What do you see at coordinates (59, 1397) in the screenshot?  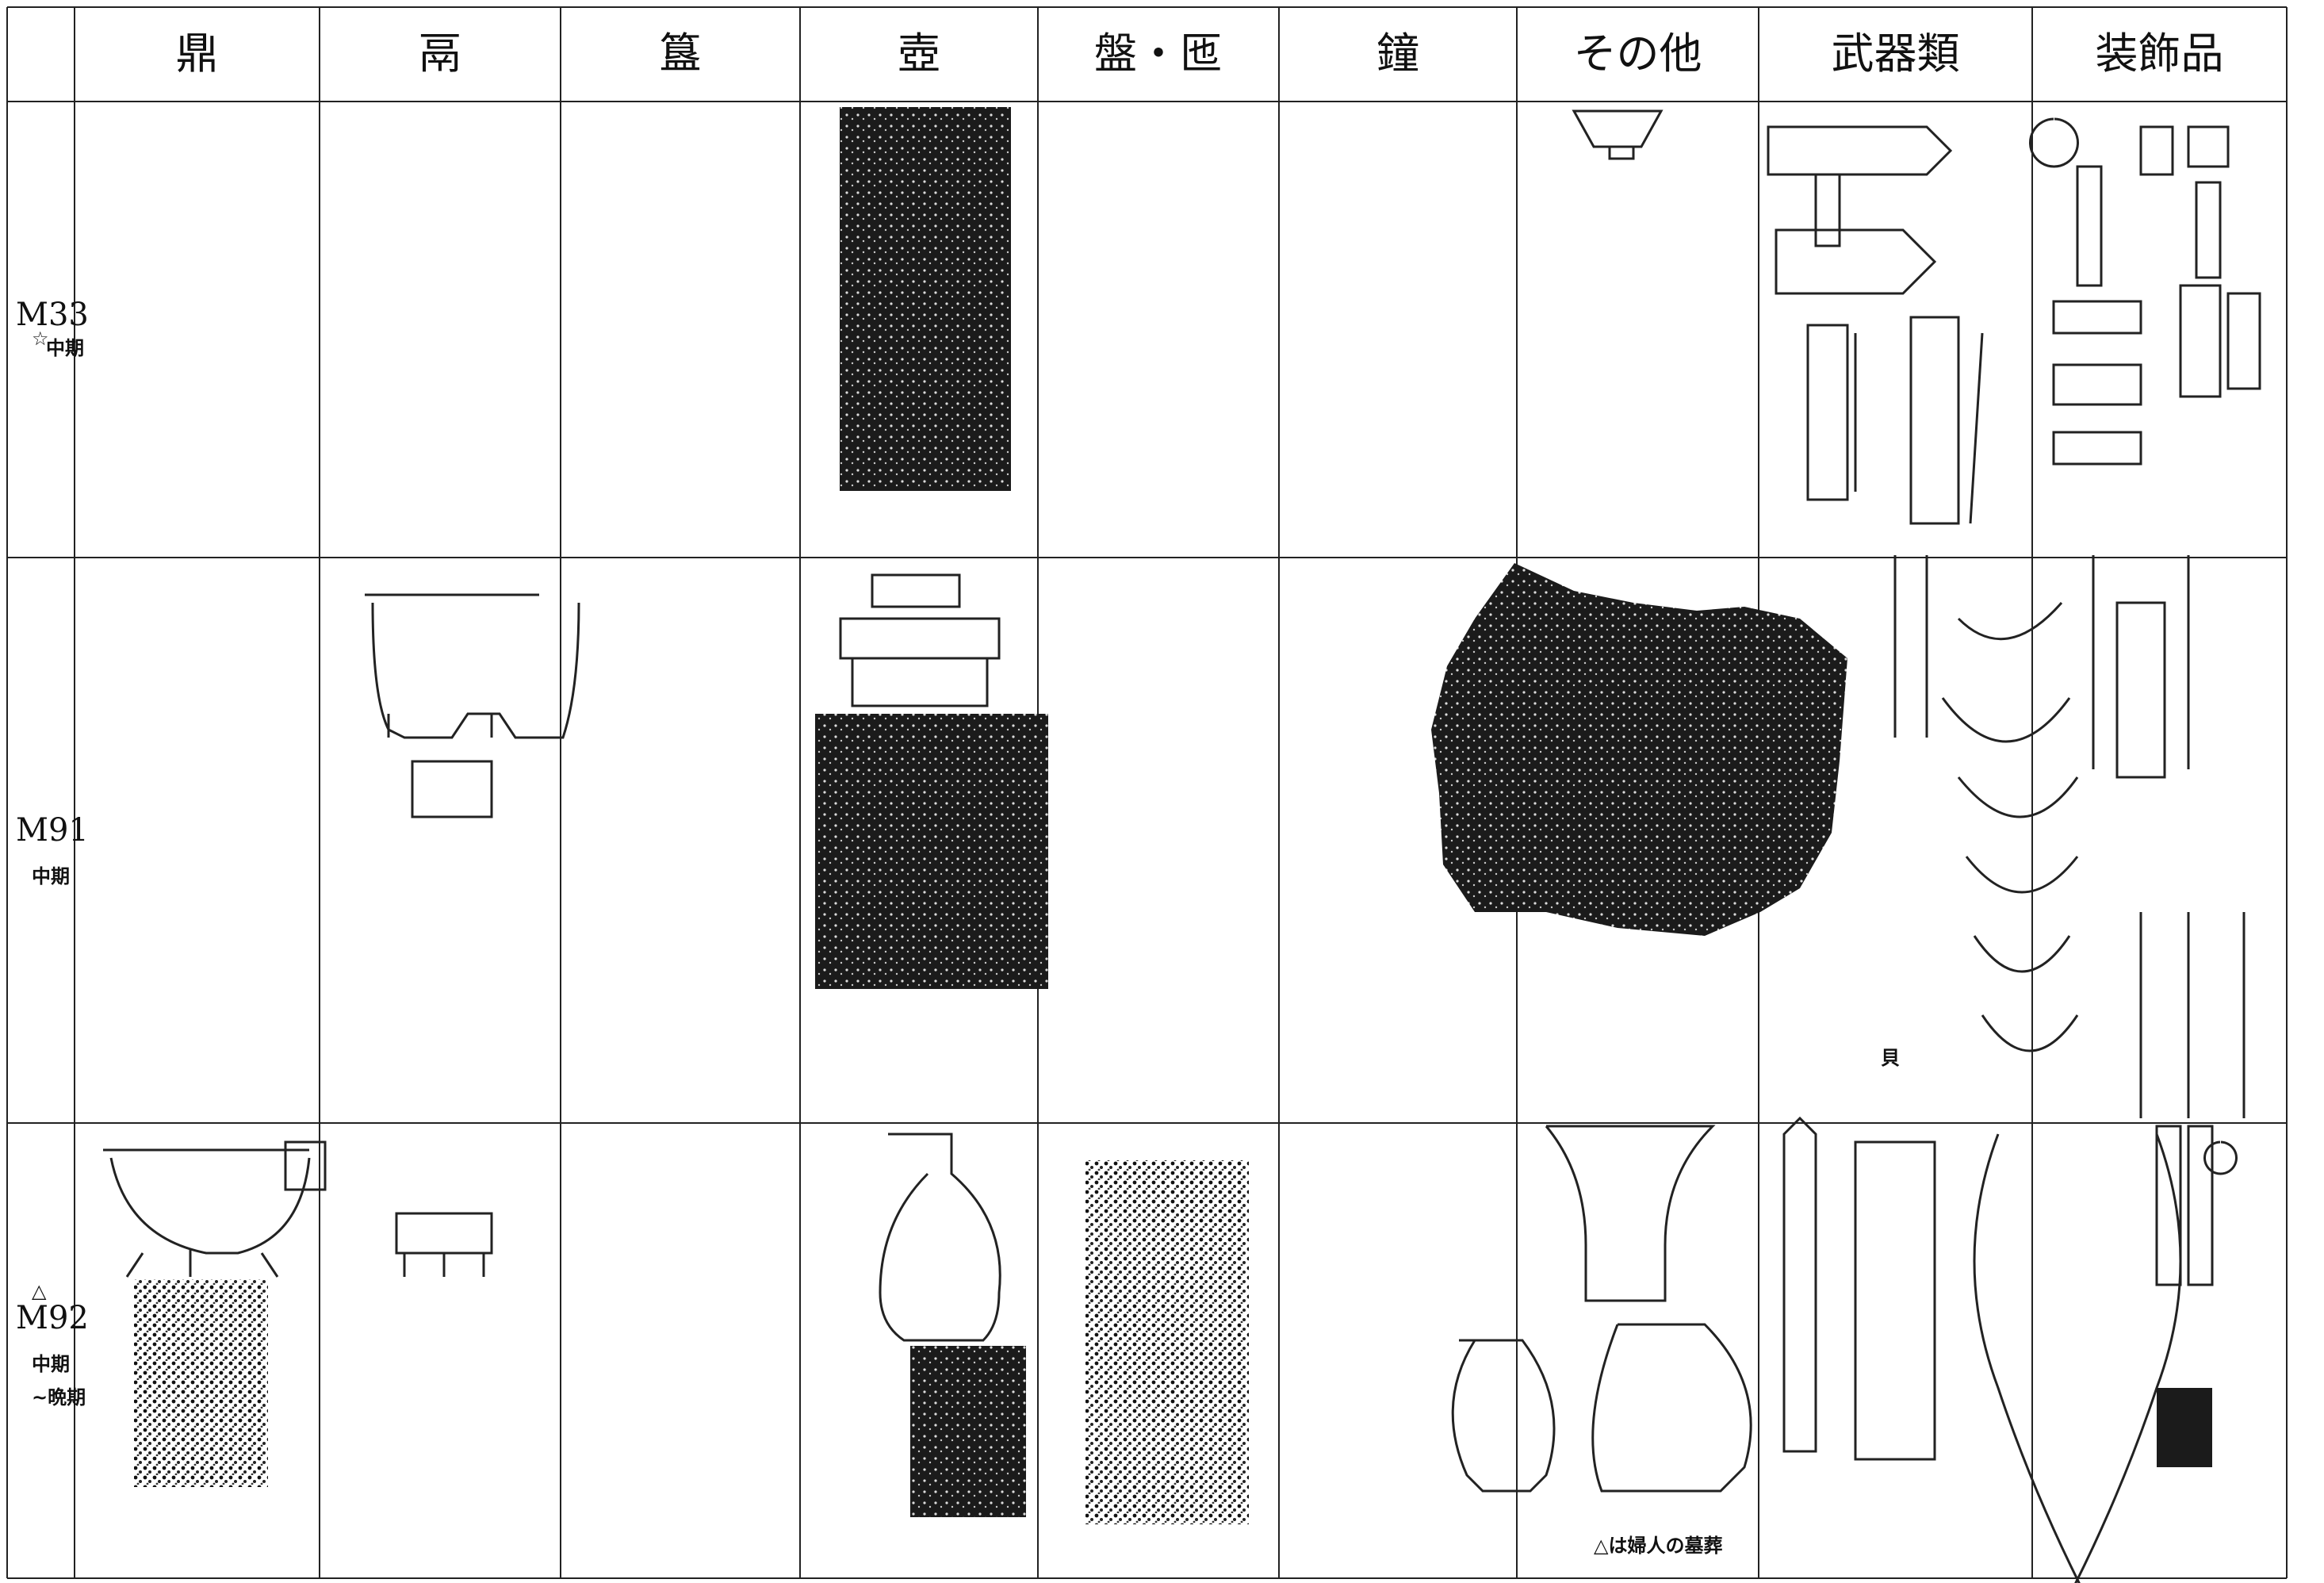 I see `period: ~晩期` at bounding box center [59, 1397].